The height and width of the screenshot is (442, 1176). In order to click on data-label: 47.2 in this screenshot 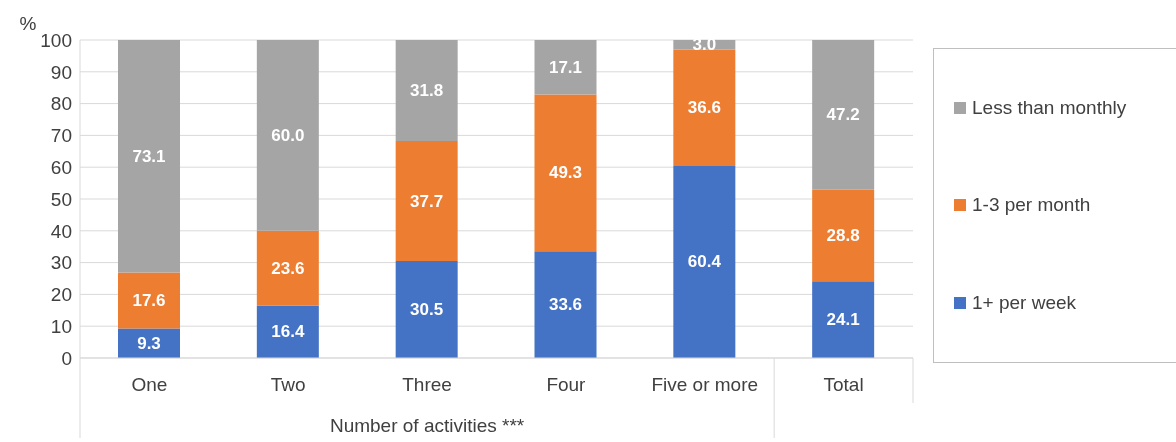, I will do `click(843, 115)`.